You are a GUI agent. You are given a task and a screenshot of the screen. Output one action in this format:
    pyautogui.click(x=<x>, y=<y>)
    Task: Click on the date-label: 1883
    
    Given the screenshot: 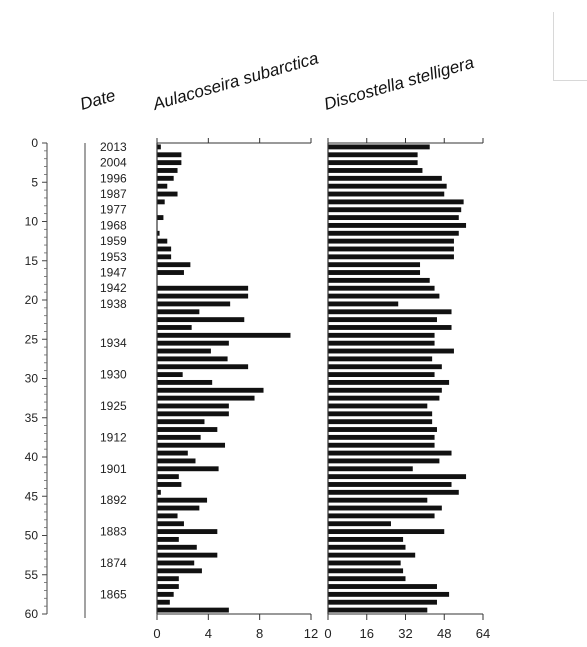 What is the action you would take?
    pyautogui.click(x=113, y=532)
    